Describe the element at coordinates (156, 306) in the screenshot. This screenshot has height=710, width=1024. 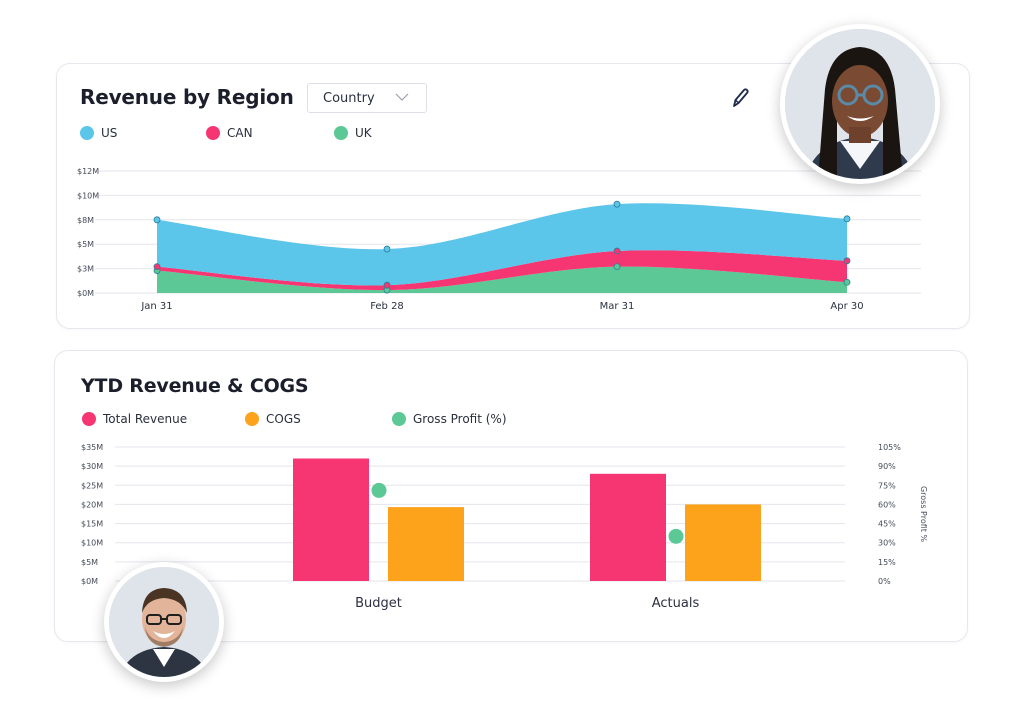
I see `x-tick-label: Jan 31` at that location.